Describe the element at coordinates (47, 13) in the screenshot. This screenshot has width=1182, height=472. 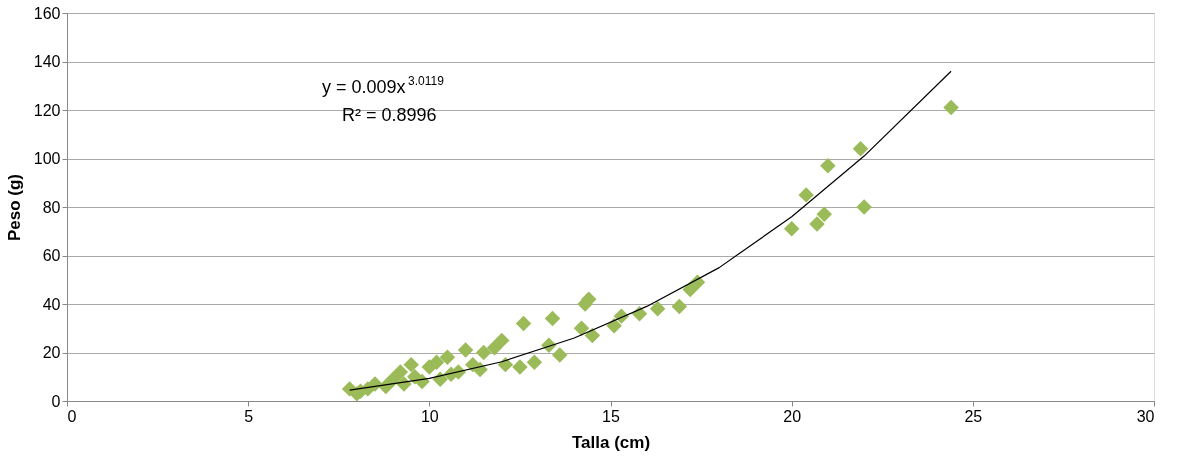
I see `y-tick-label: 160` at that location.